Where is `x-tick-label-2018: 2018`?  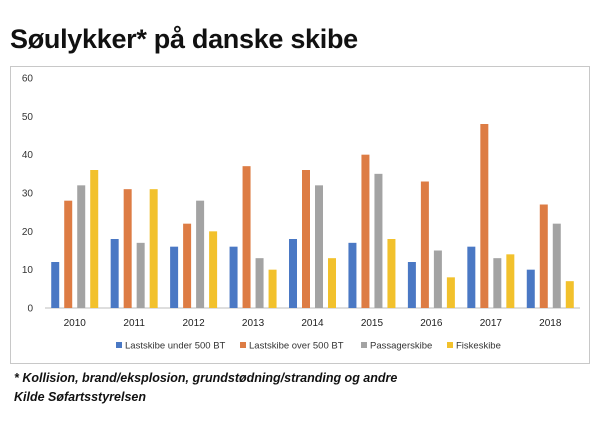
x-tick-label-2018: 2018 is located at coordinates (550, 323).